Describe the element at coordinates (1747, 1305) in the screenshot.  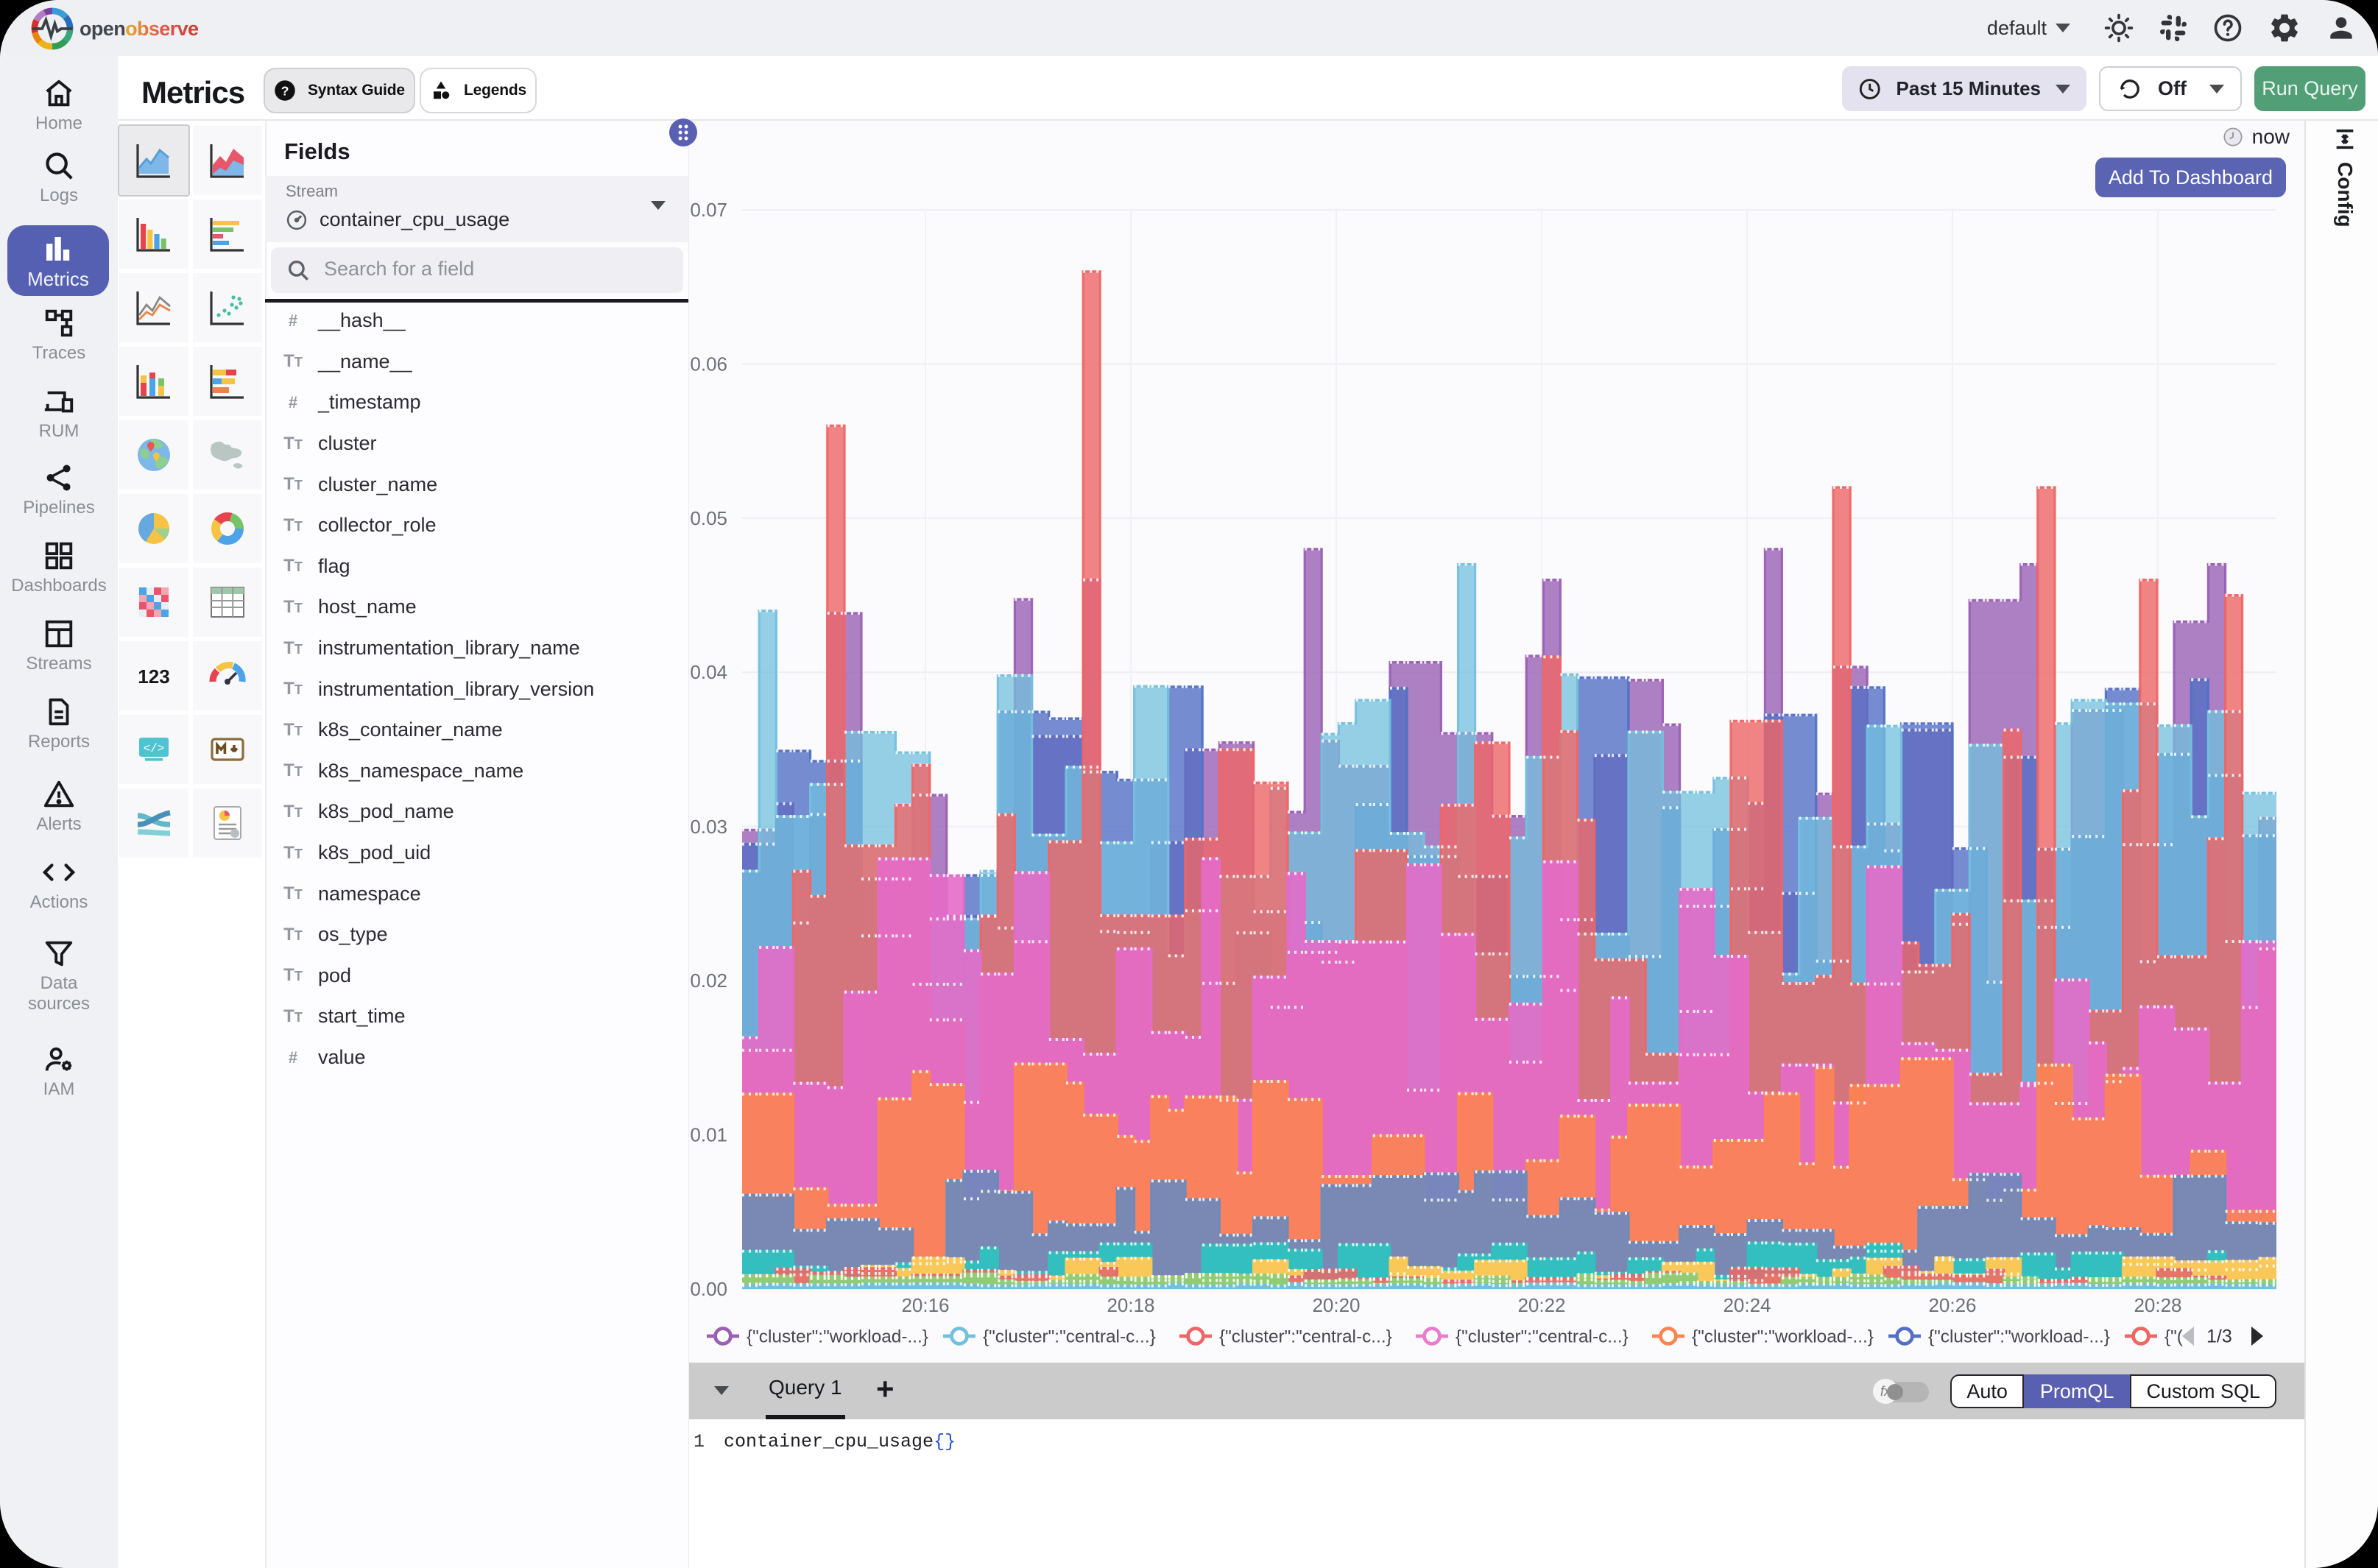
I see `svg-text: 20:24` at that location.